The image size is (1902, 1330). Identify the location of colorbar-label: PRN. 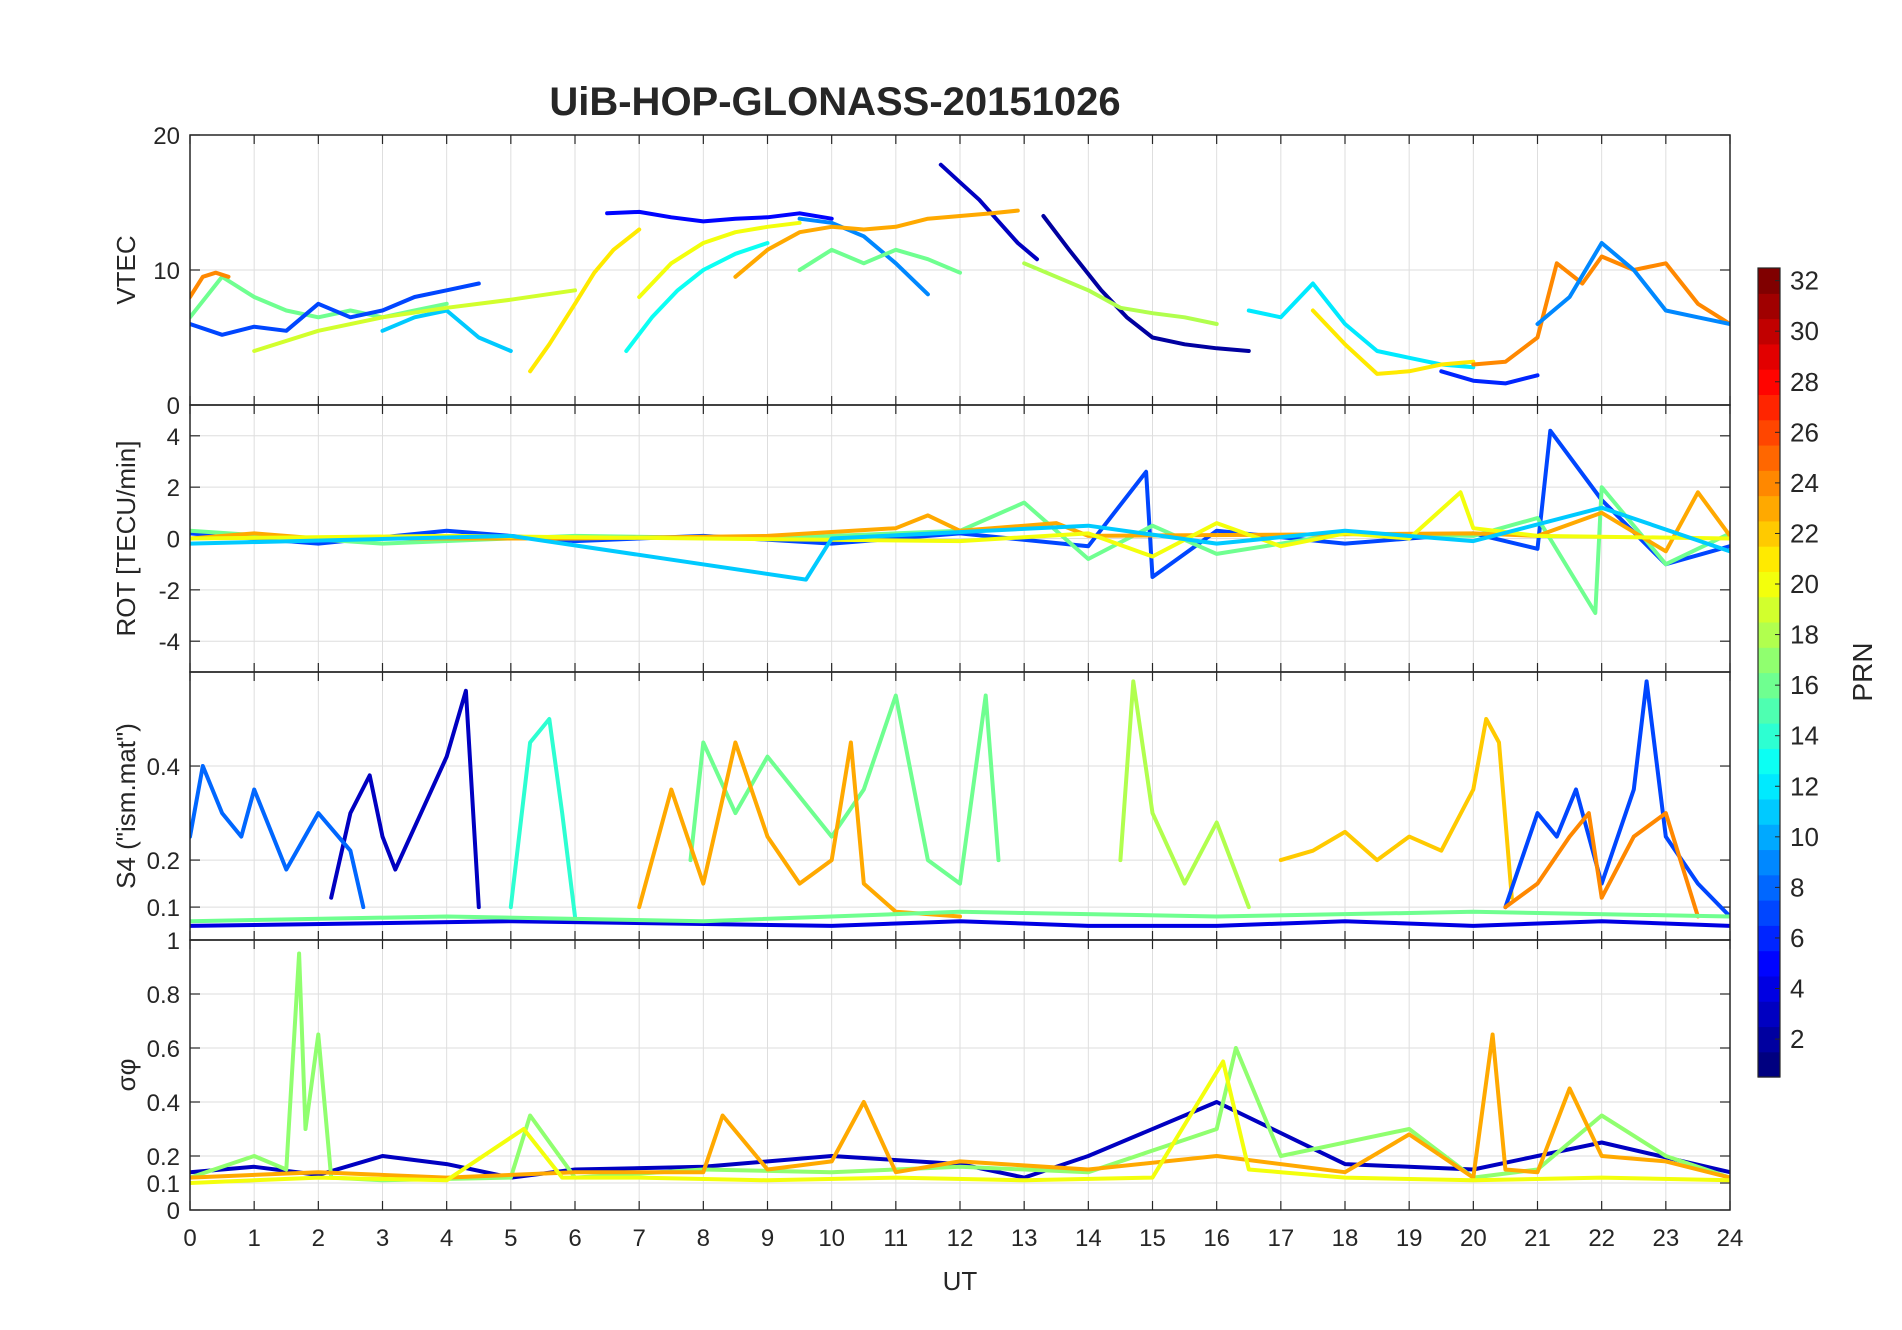
(1862, 671).